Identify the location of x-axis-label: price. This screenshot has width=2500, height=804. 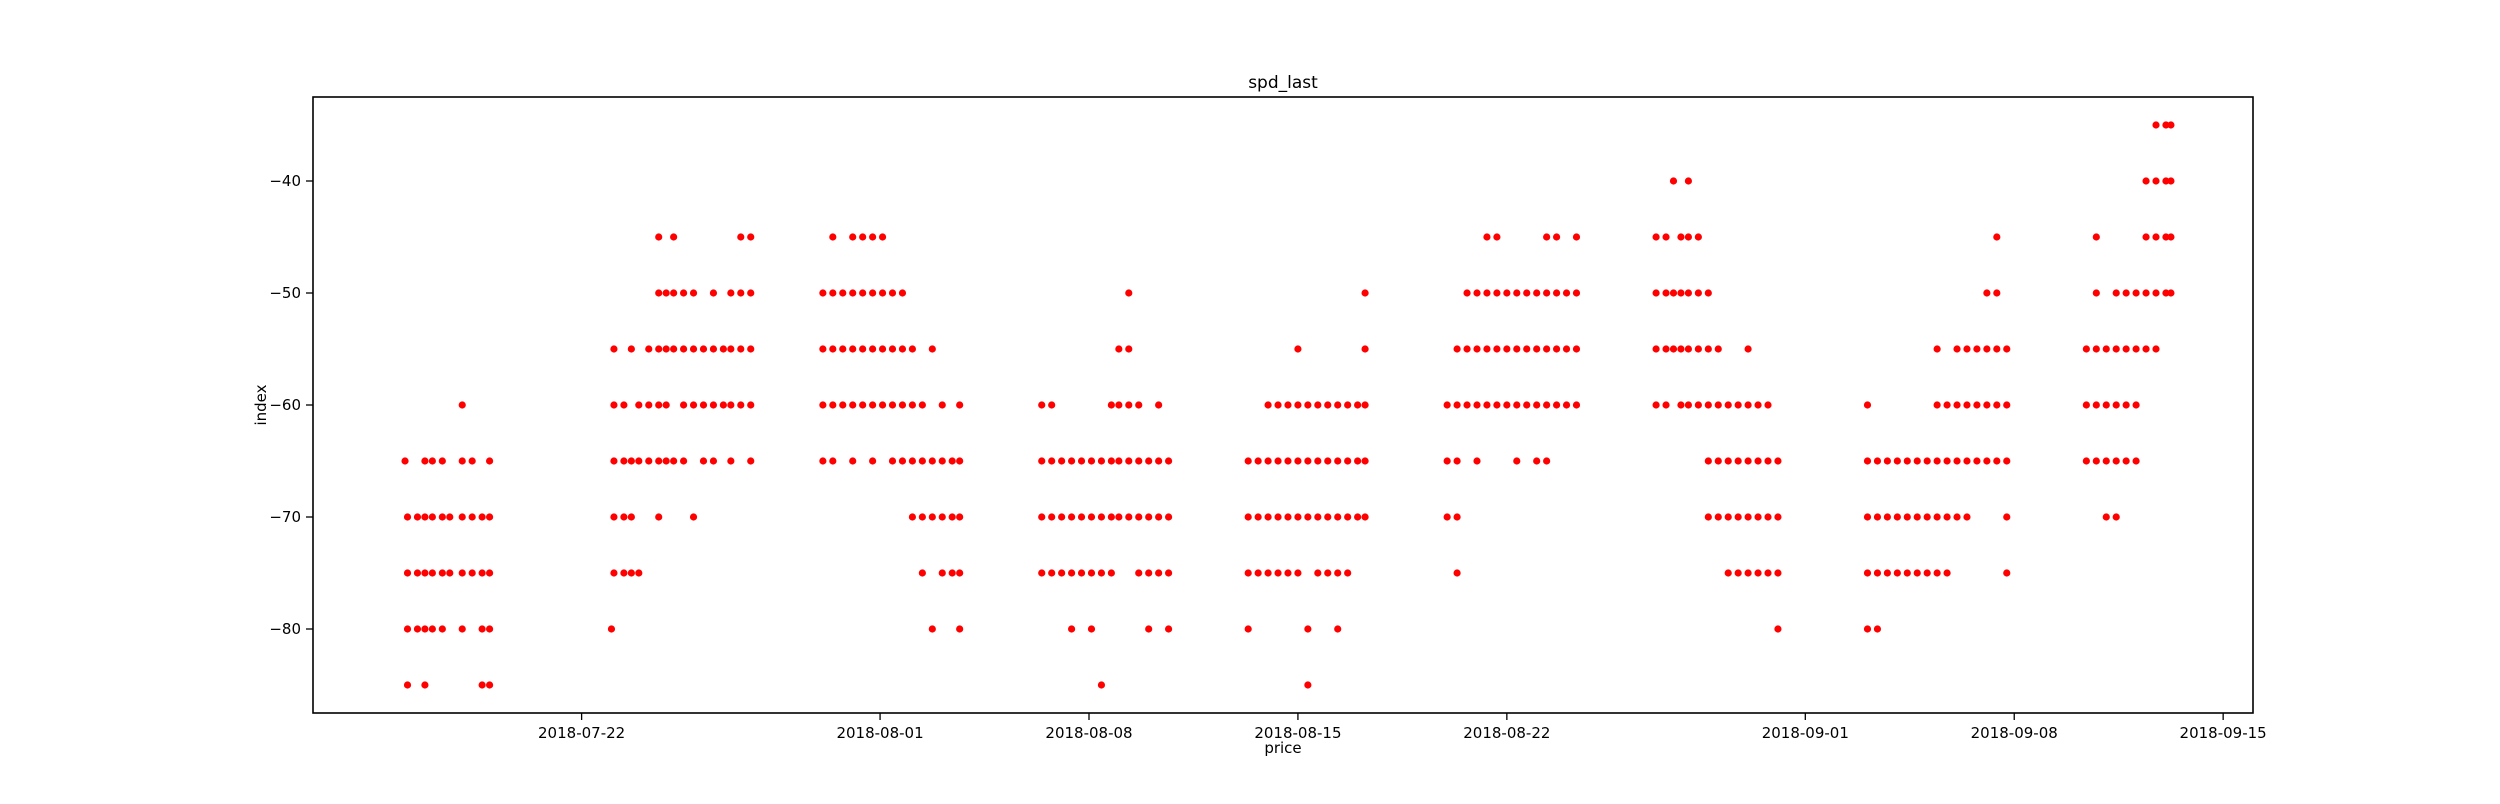
(1282, 748).